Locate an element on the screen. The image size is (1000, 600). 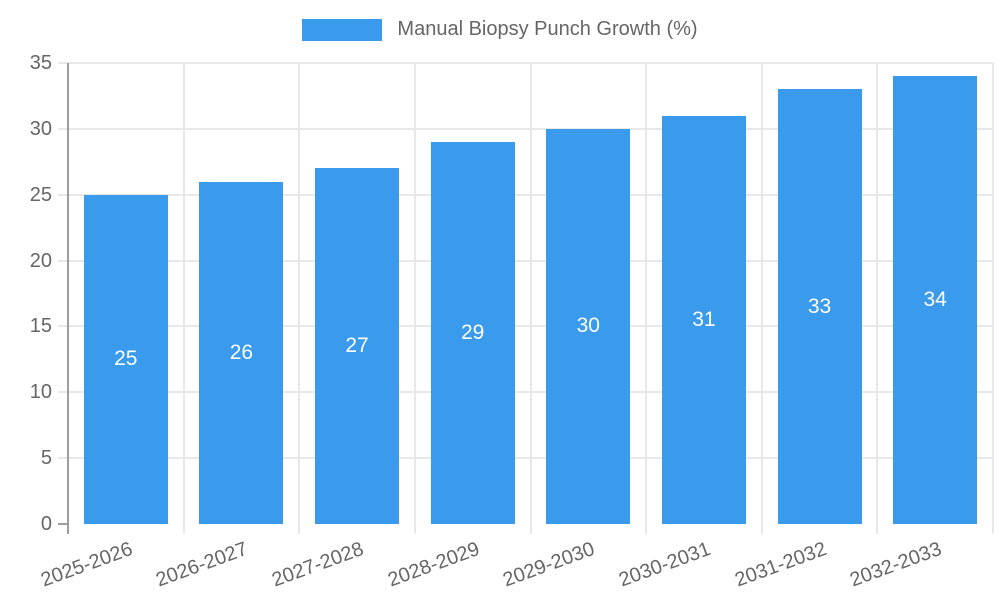
y-tick-label: 35 is located at coordinates (40, 63).